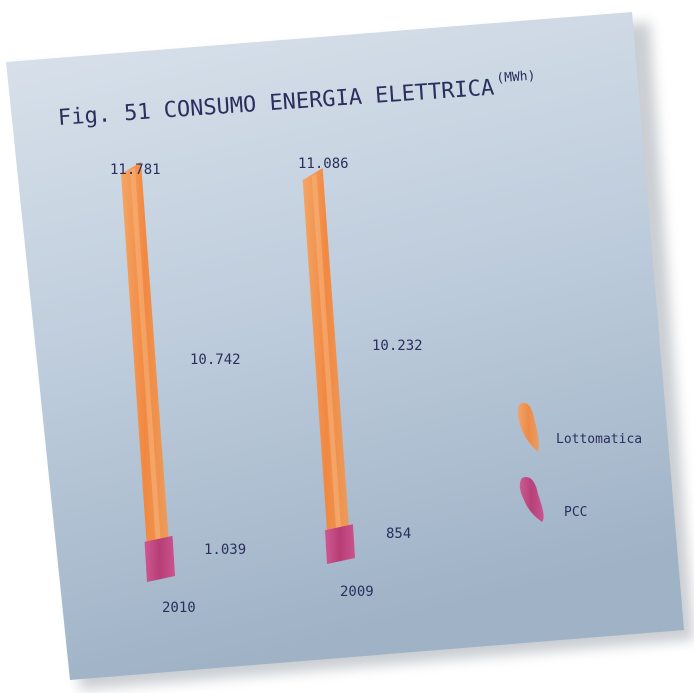 This screenshot has height=693, width=694. What do you see at coordinates (323, 164) in the screenshot?
I see `total-label-2009: 11.086` at bounding box center [323, 164].